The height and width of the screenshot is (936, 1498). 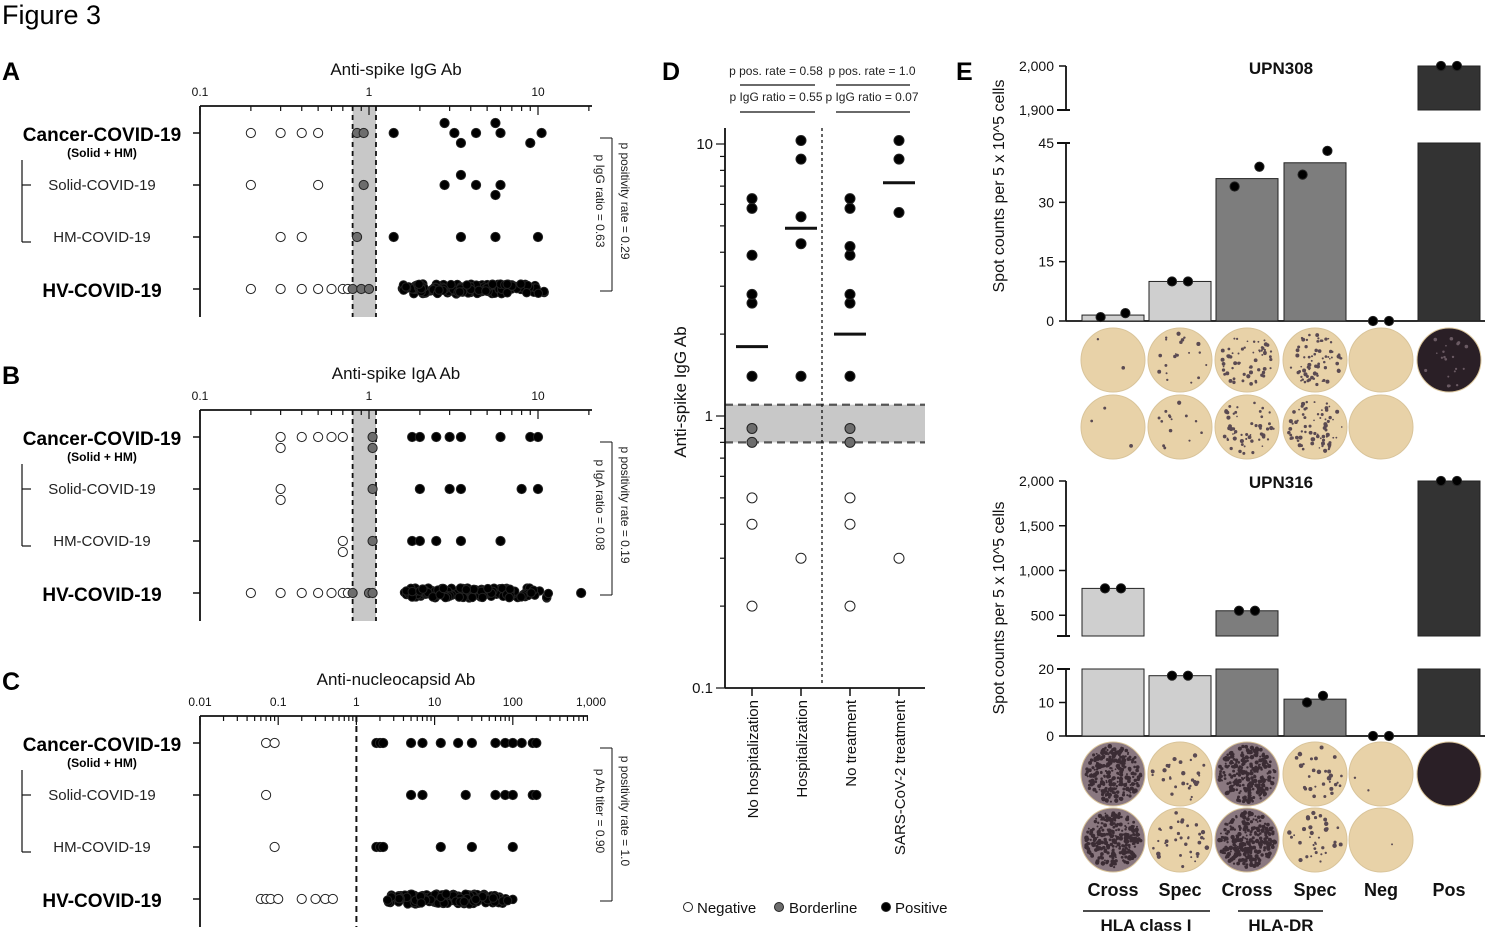 I want to click on x-category-label: Cross, so click(x=1246, y=890).